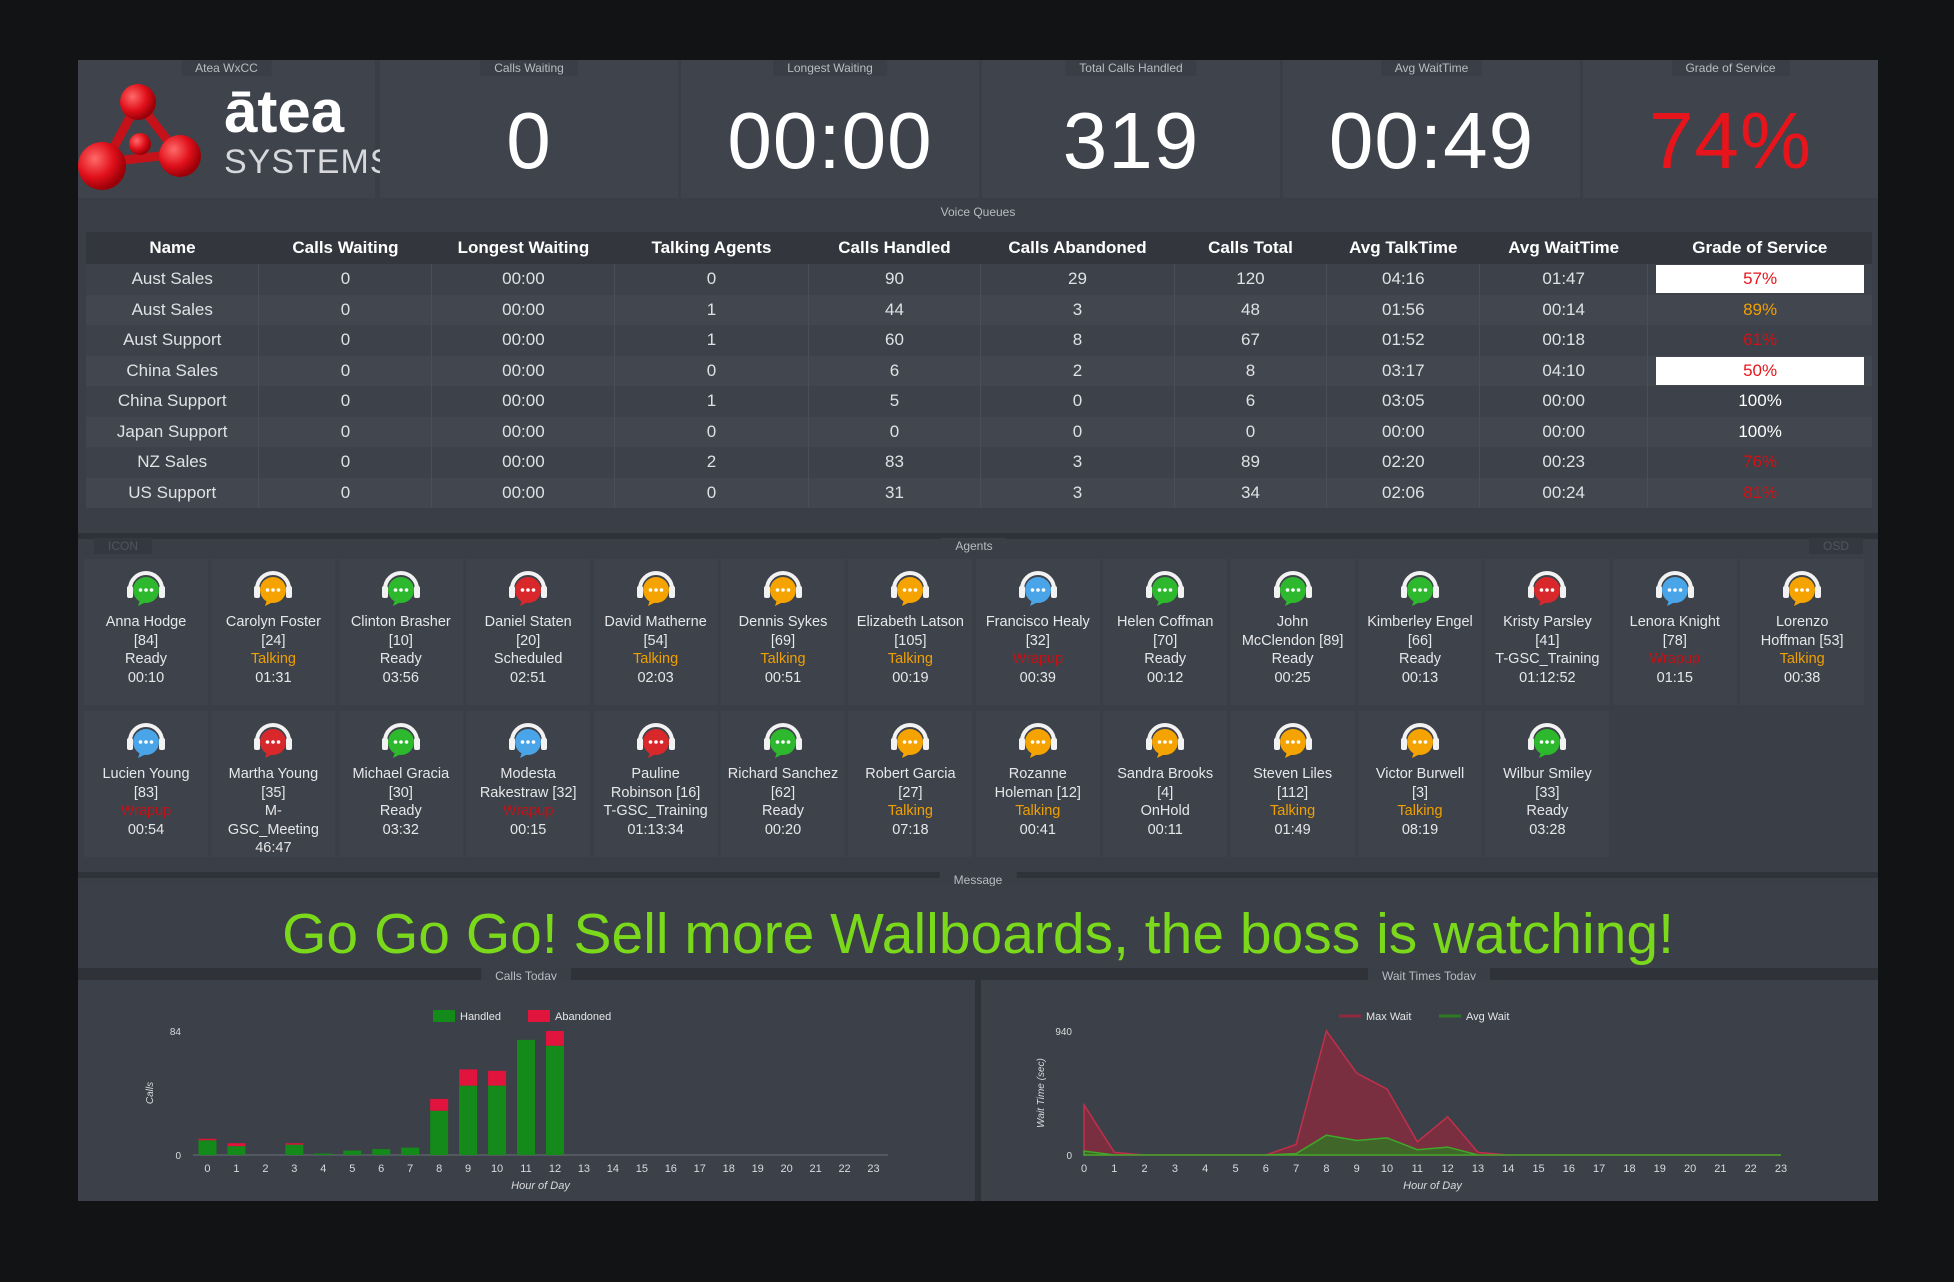 Image resolution: width=1954 pixels, height=1282 pixels. What do you see at coordinates (273, 632) in the screenshot?
I see `agent-card: Carolyn Foster [24] Talking 01:31` at bounding box center [273, 632].